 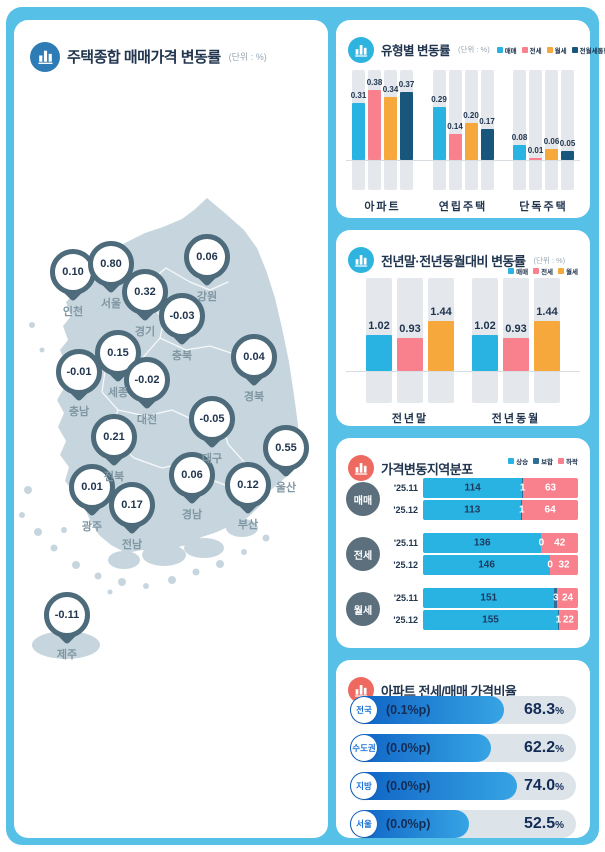 I want to click on region-label: 충남, so click(x=79, y=412).